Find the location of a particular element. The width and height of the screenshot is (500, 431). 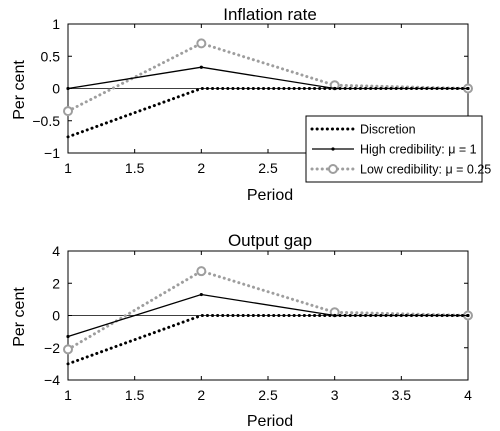

y-tick-label: −4 is located at coordinates (52, 380).